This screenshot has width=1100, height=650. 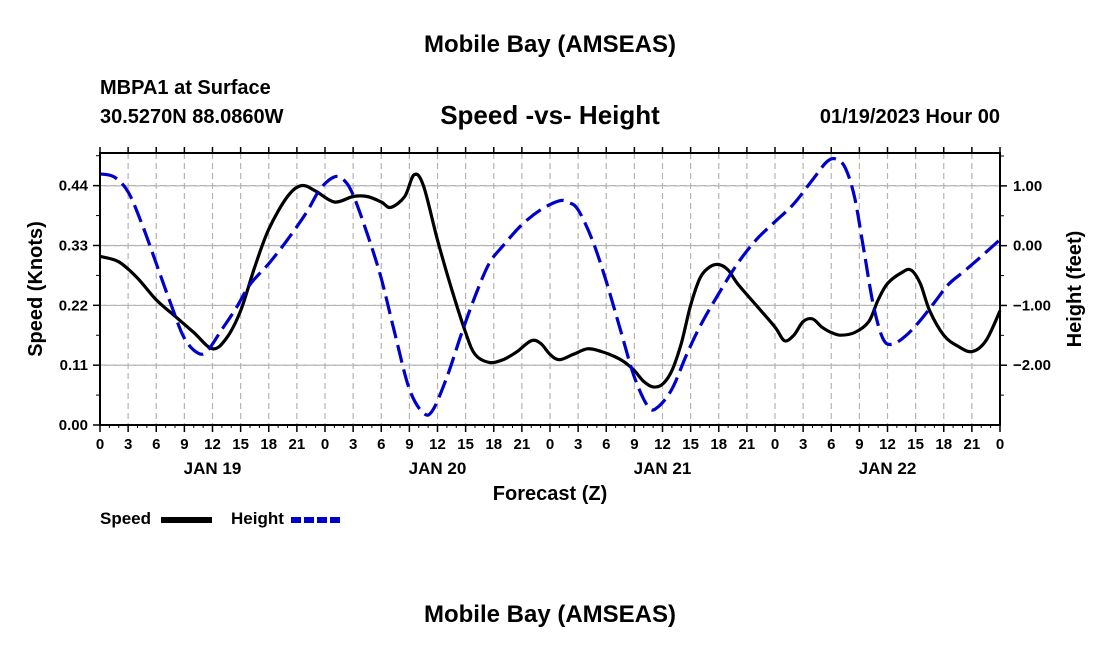 What do you see at coordinates (192, 117) in the screenshot?
I see `coordinates-label: 30.5270N 88.0860W` at bounding box center [192, 117].